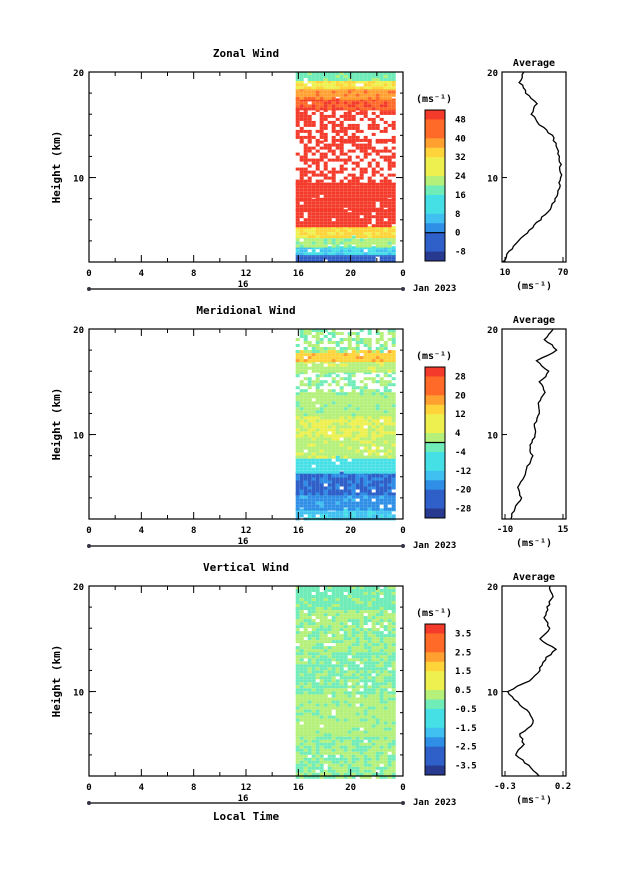 This screenshot has width=617, height=873. Describe the element at coordinates (534, 577) in the screenshot. I see `average-title: Average` at that location.